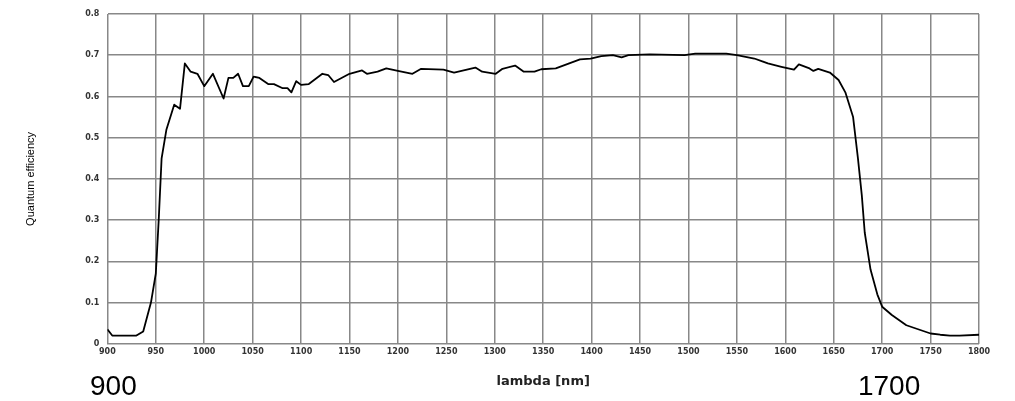 The image size is (1015, 401). I want to click on y-tick-label: 0.4, so click(92, 178).